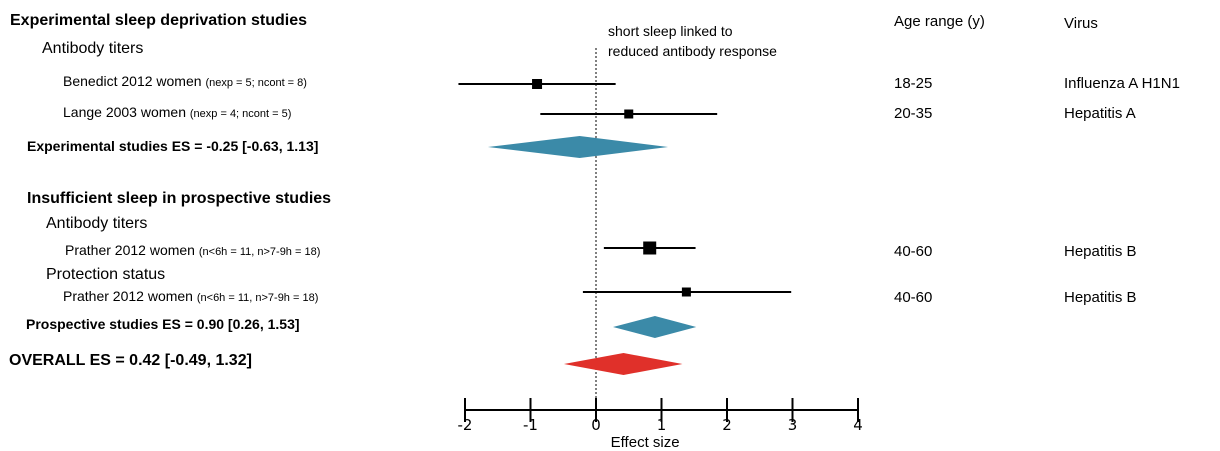  I want to click on x-tick-label: 1, so click(662, 425).